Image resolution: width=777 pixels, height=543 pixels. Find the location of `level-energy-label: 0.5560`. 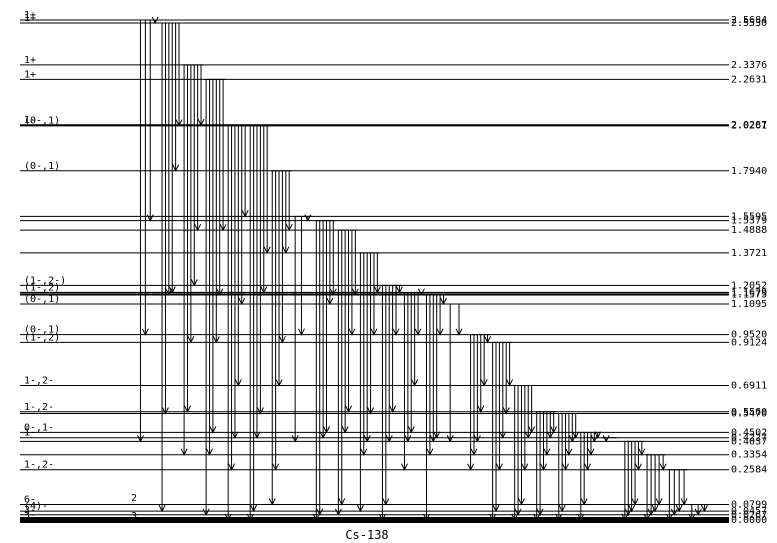

level-energy-label: 0.5560 is located at coordinates (749, 412).